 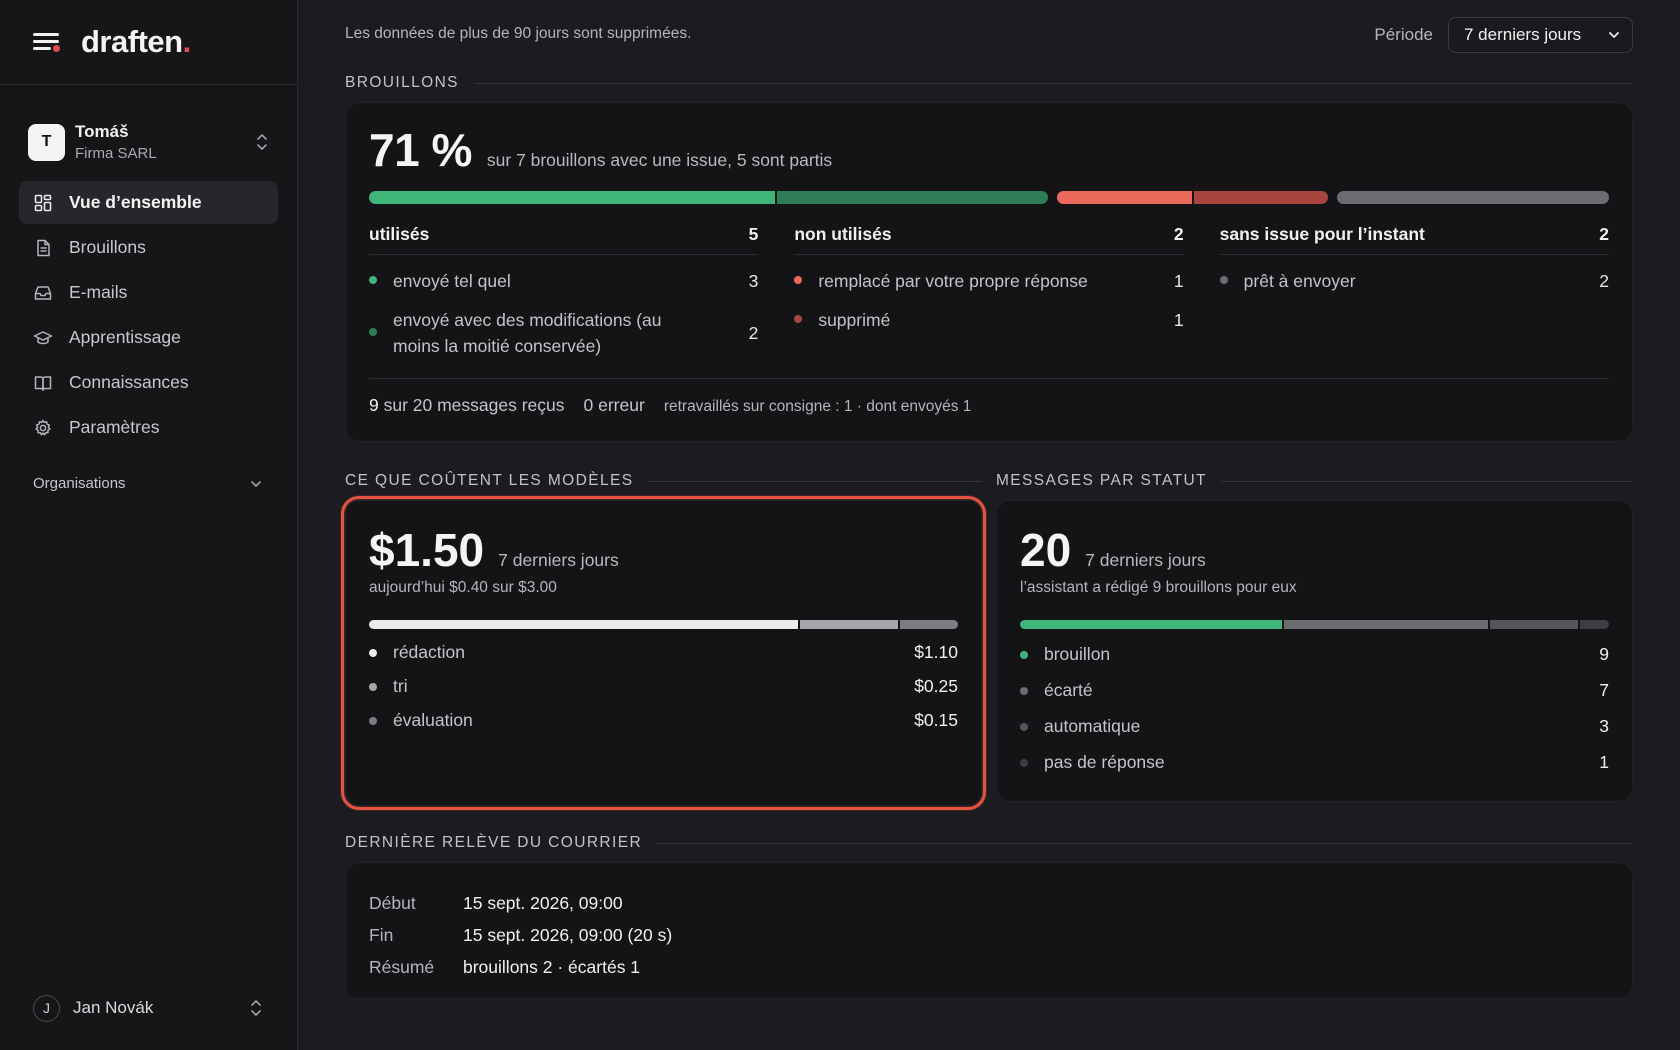 I want to click on section-title-costs: CE QUE COÛTENT LES MODÈLES, so click(x=663, y=481).